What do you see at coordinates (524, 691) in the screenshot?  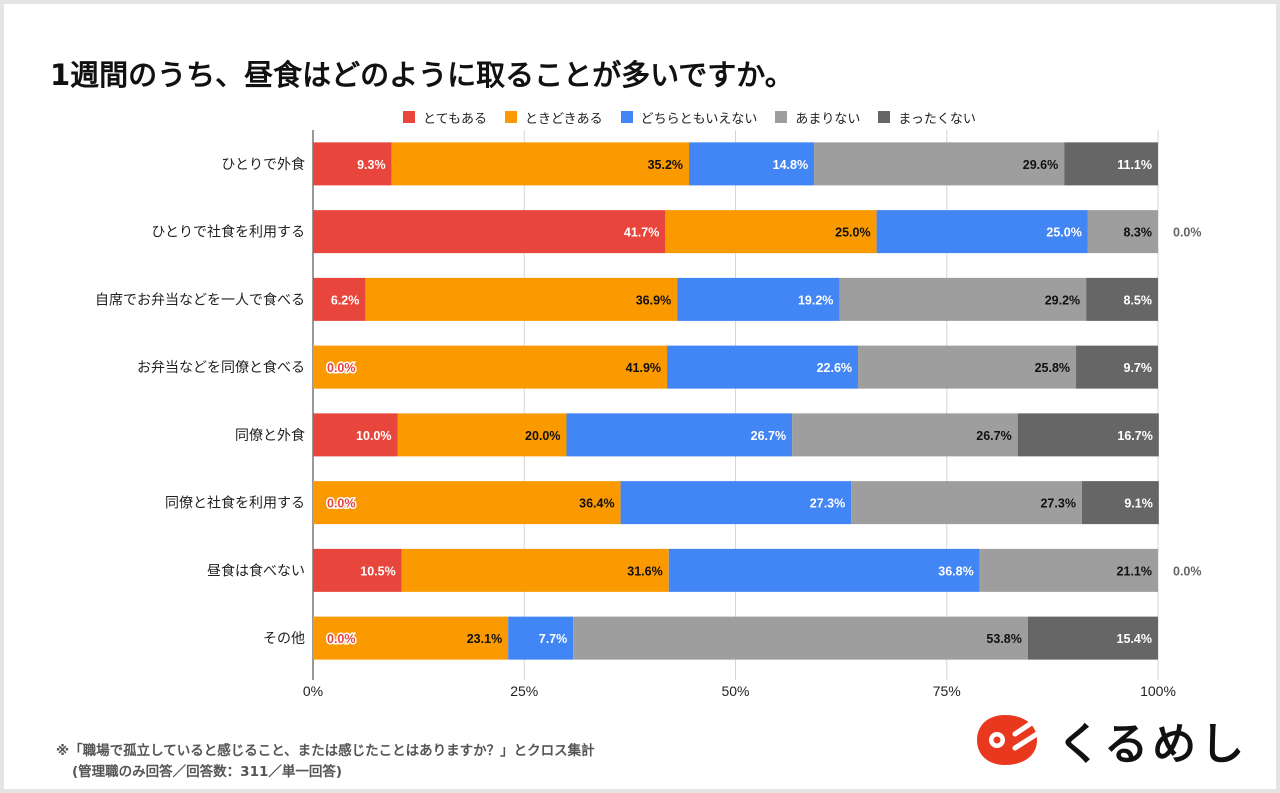 I see `x-tick-label: 25%` at bounding box center [524, 691].